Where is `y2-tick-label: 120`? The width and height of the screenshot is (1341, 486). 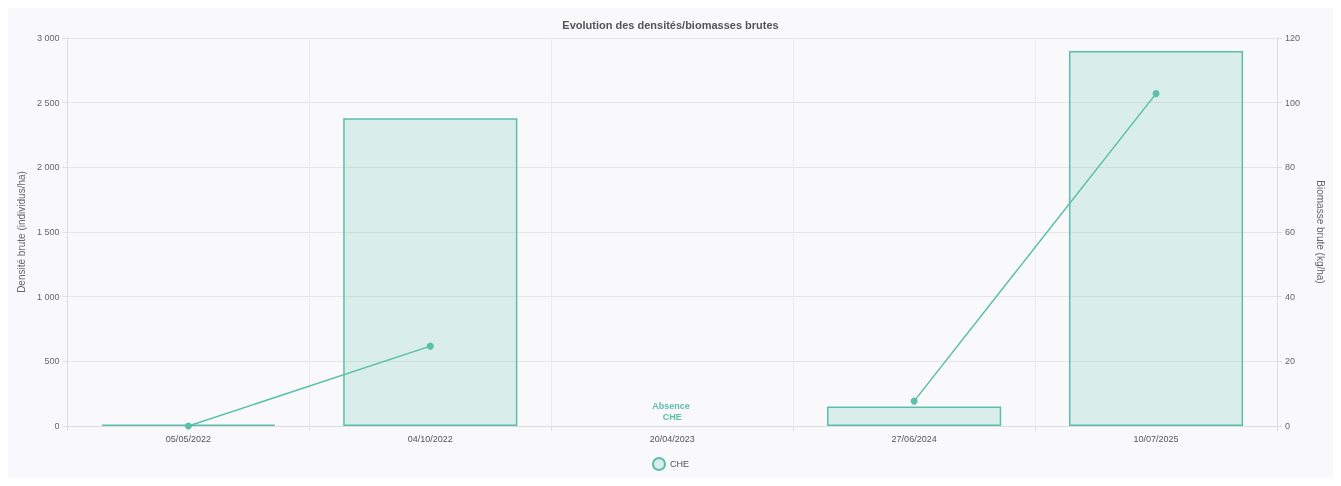 y2-tick-label: 120 is located at coordinates (1293, 38).